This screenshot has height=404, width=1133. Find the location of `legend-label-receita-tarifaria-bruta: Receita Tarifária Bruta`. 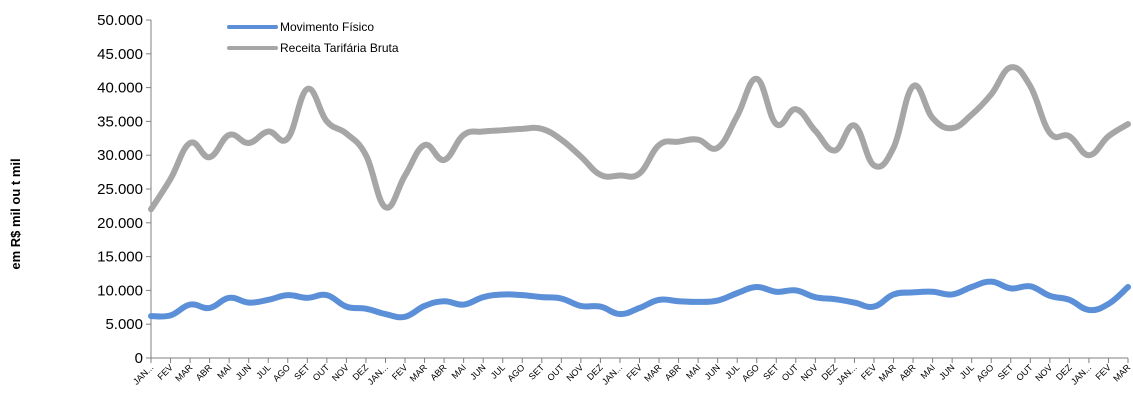

legend-label-receita-tarifaria-bruta: Receita Tarifária Bruta is located at coordinates (339, 48).